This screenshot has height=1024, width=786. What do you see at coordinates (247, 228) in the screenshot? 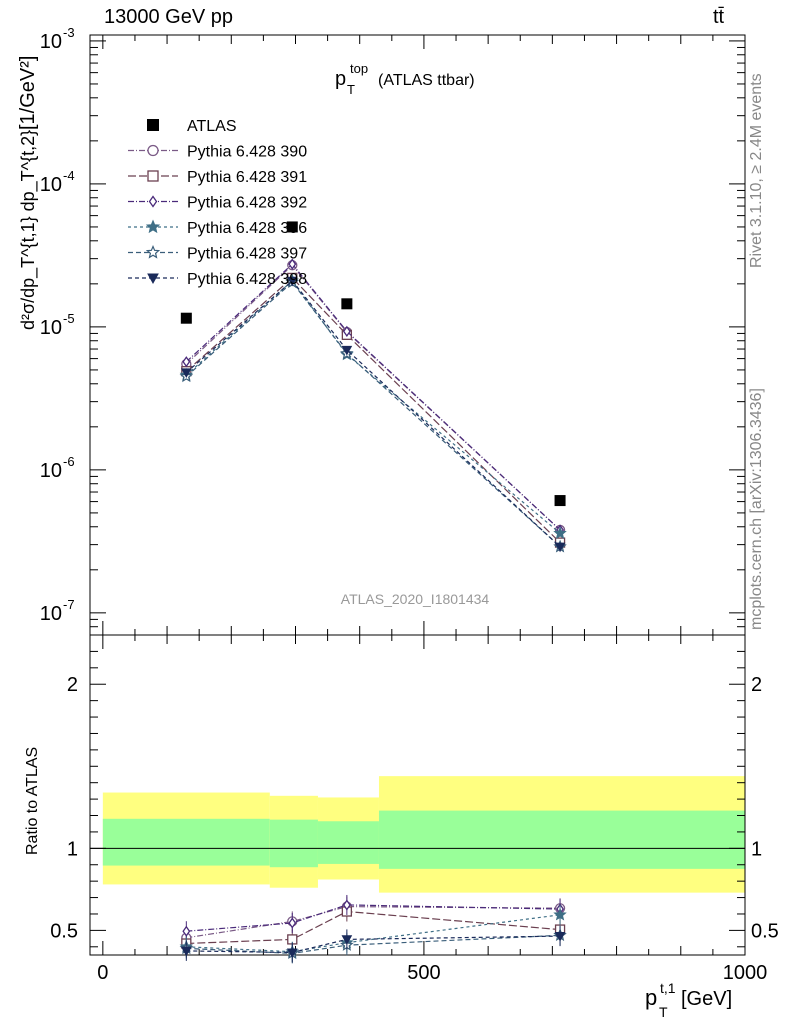
I see `legend-label-3: Pythia 6.428 396` at bounding box center [247, 228].